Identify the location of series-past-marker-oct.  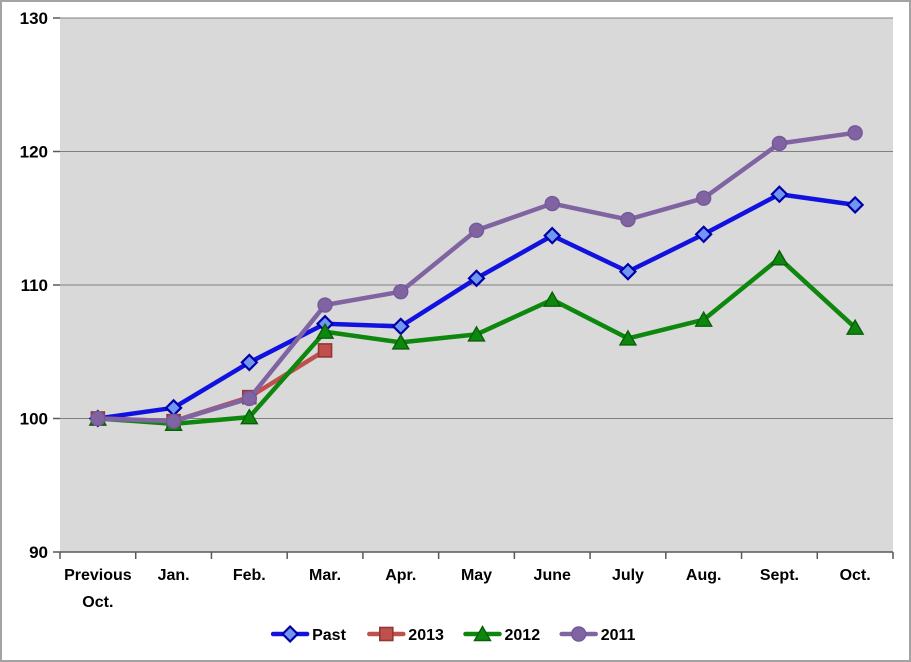
(855, 204).